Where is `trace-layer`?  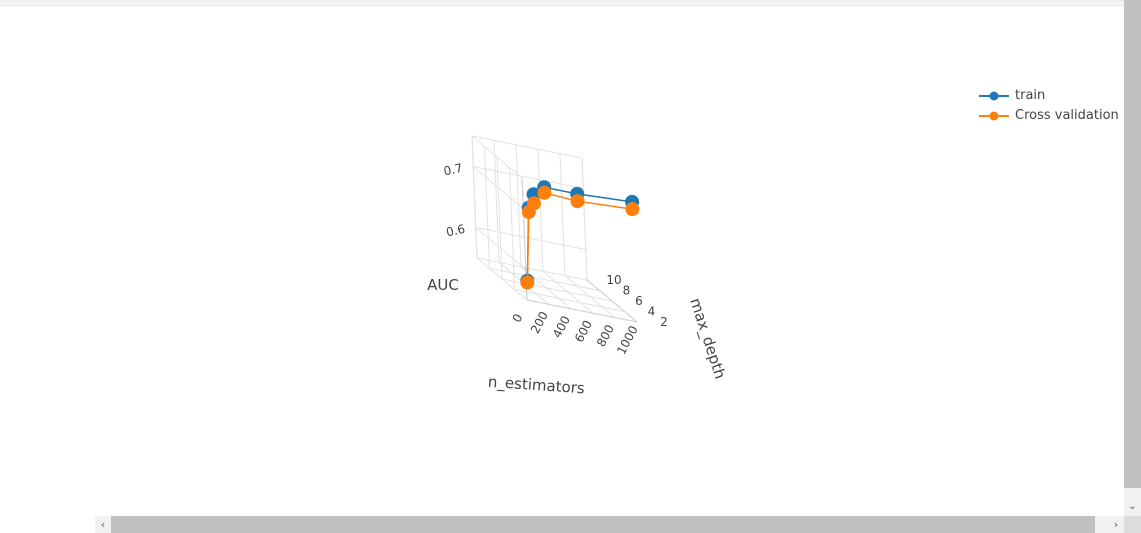
trace-layer is located at coordinates (580, 235).